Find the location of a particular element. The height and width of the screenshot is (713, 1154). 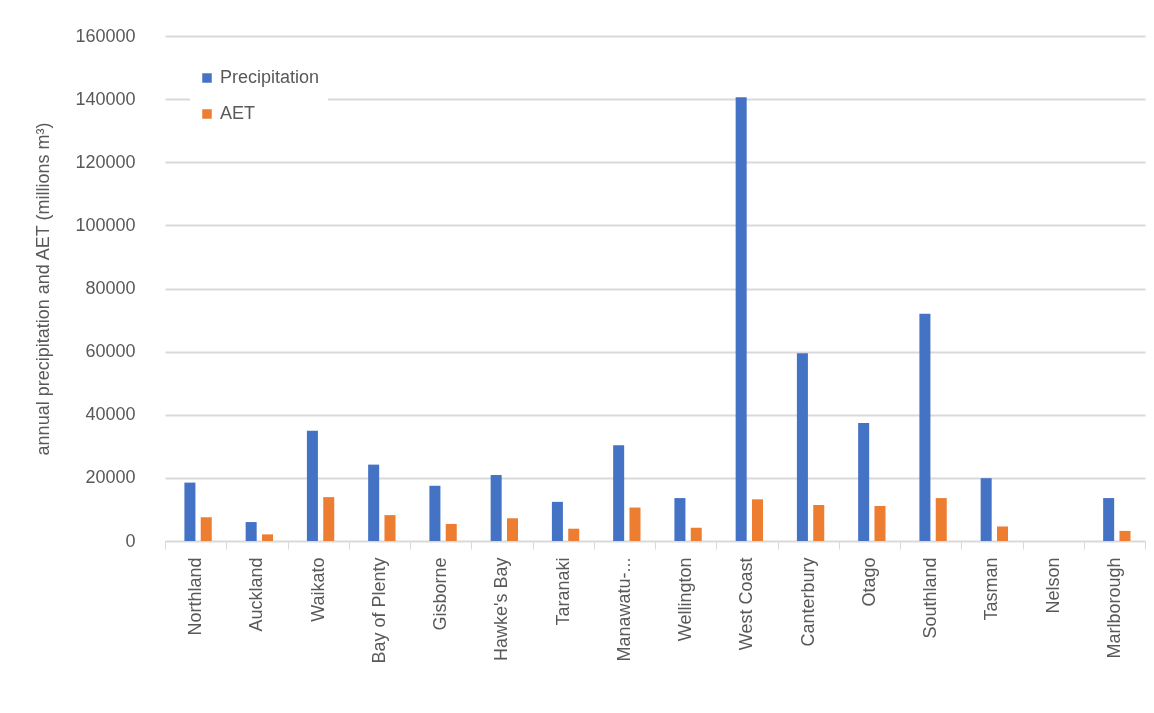

y-tick-label: 120000 is located at coordinates (105, 161).